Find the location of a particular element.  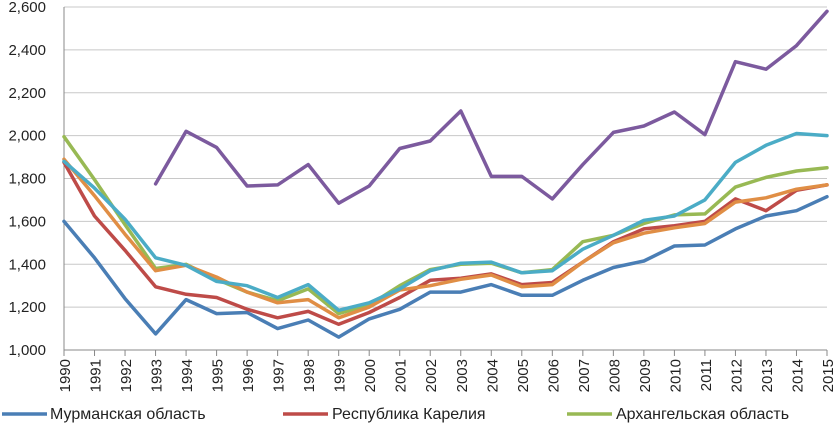

y-tick-label: 2,000 is located at coordinates (27, 136).